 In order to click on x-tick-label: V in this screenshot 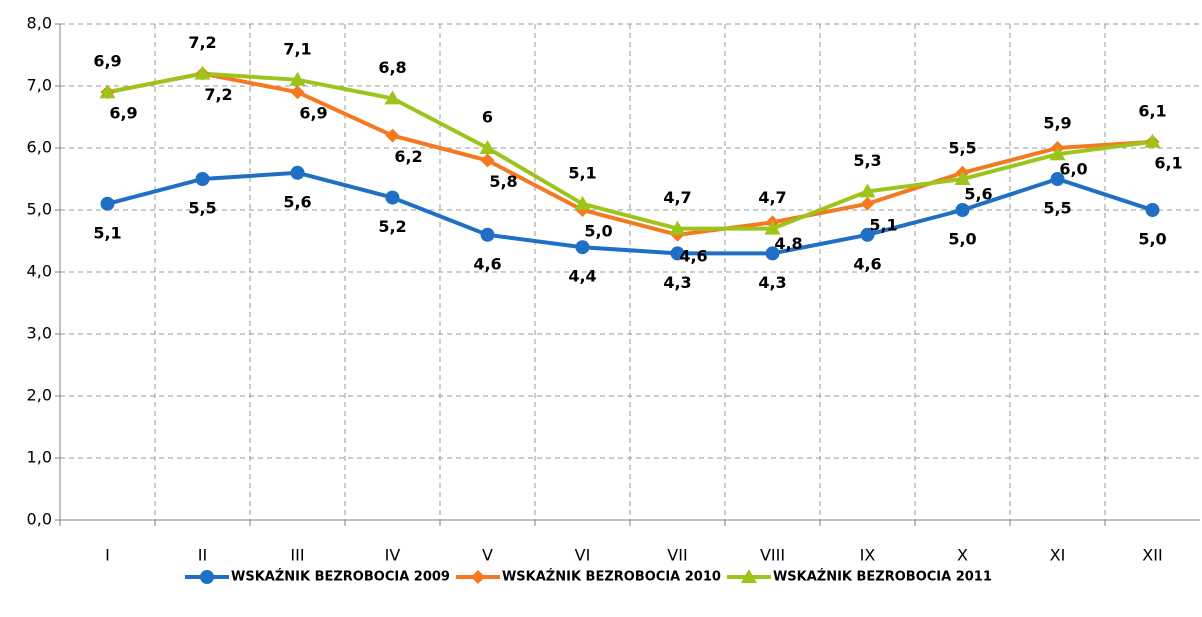, I will do `click(487, 555)`.